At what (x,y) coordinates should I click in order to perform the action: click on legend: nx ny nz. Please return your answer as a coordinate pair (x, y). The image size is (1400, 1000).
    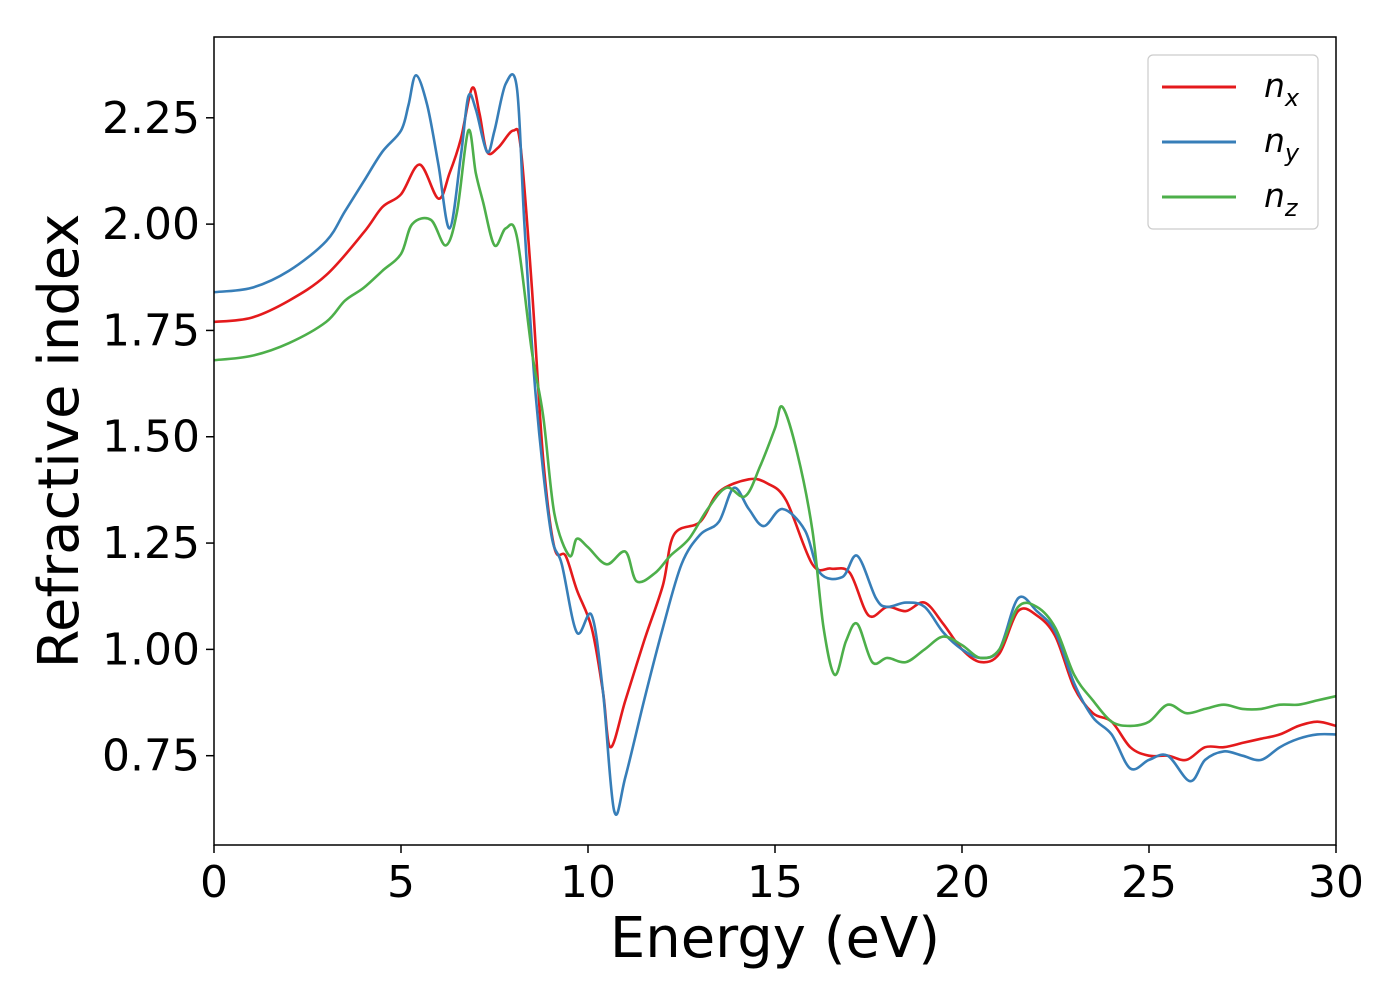
    Looking at the image, I should click on (1233, 142).